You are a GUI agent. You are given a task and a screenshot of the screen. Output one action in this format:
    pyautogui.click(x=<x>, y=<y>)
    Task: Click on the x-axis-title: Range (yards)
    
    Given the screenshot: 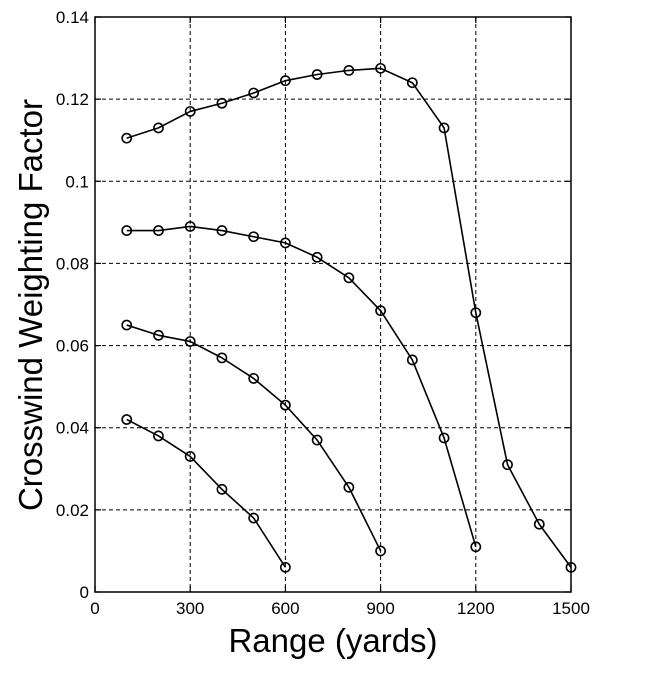 What is the action you would take?
    pyautogui.click(x=332, y=640)
    